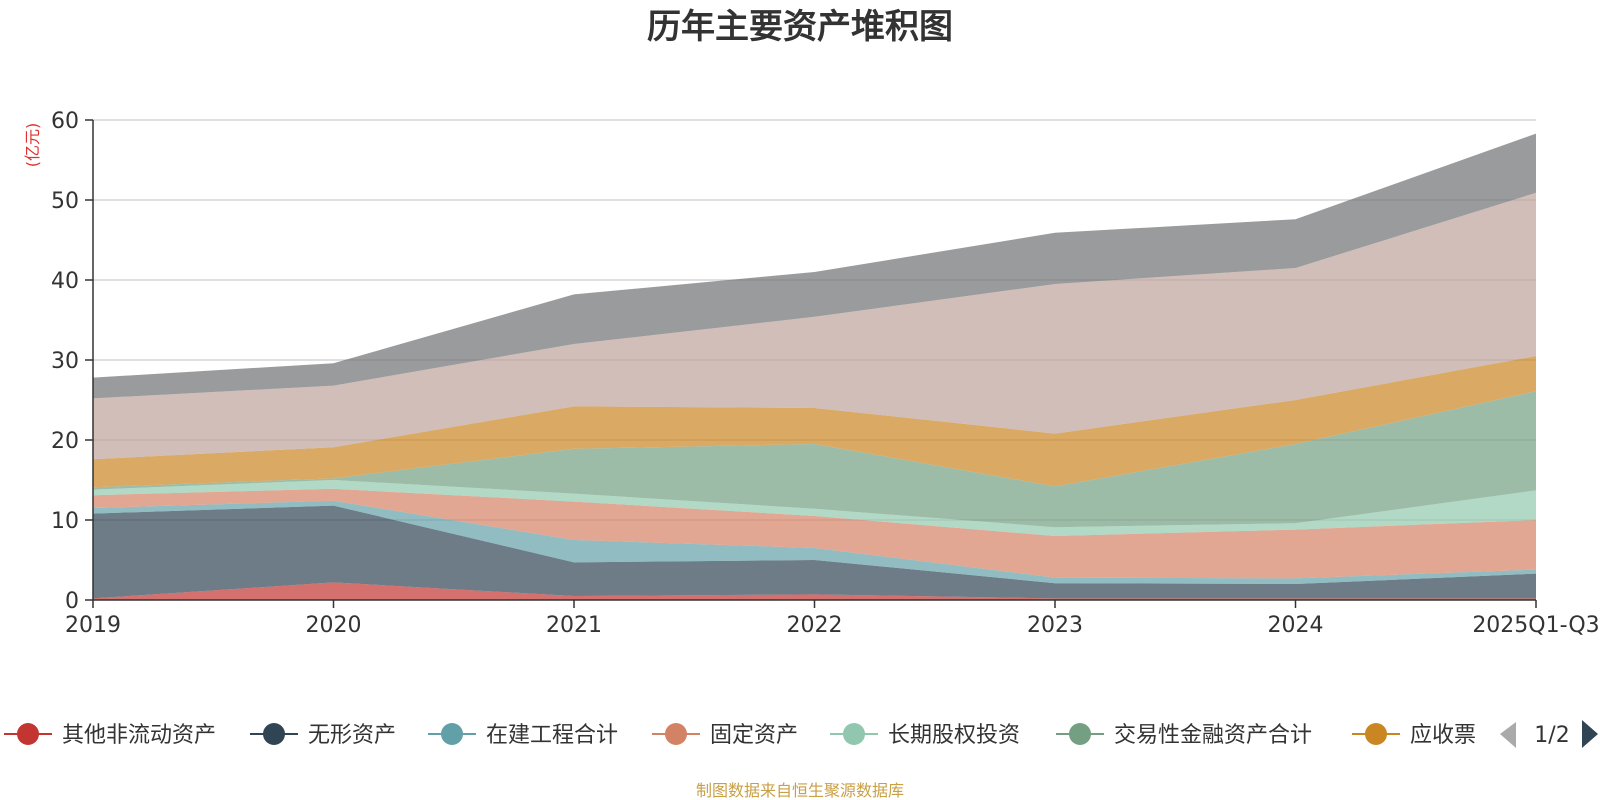  Describe the element at coordinates (65, 281) in the screenshot. I see `y-tick-label: 40` at that location.